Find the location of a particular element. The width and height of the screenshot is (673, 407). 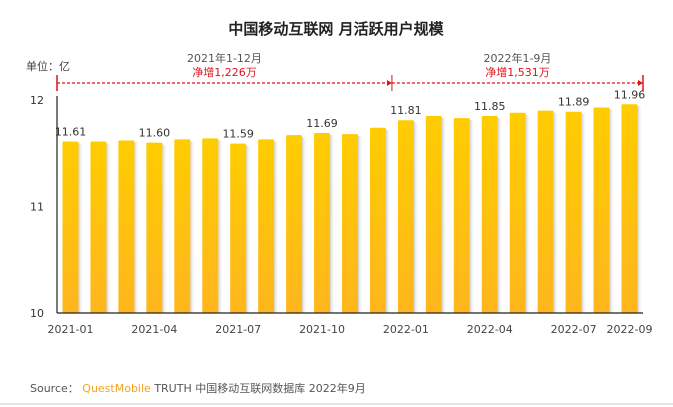

source-text: TRUTH 中国移动互联网数据库 2022年9月 is located at coordinates (260, 388).